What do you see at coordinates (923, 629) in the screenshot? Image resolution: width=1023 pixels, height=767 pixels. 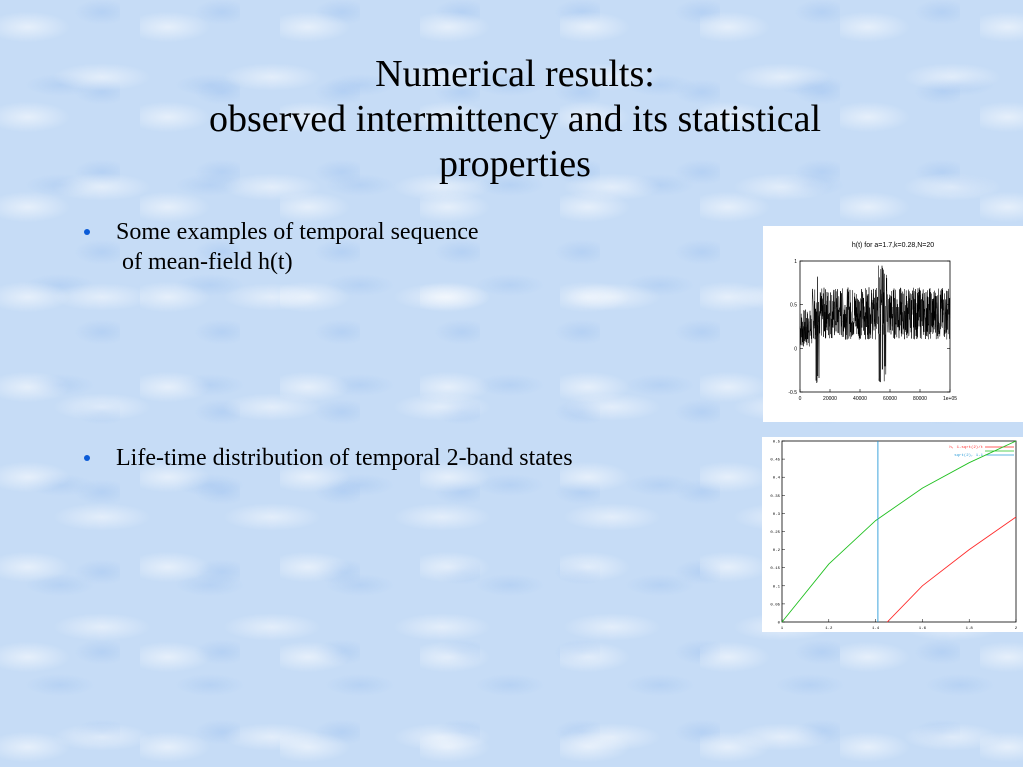 I see `x-tick-label: 1.6` at bounding box center [923, 629].